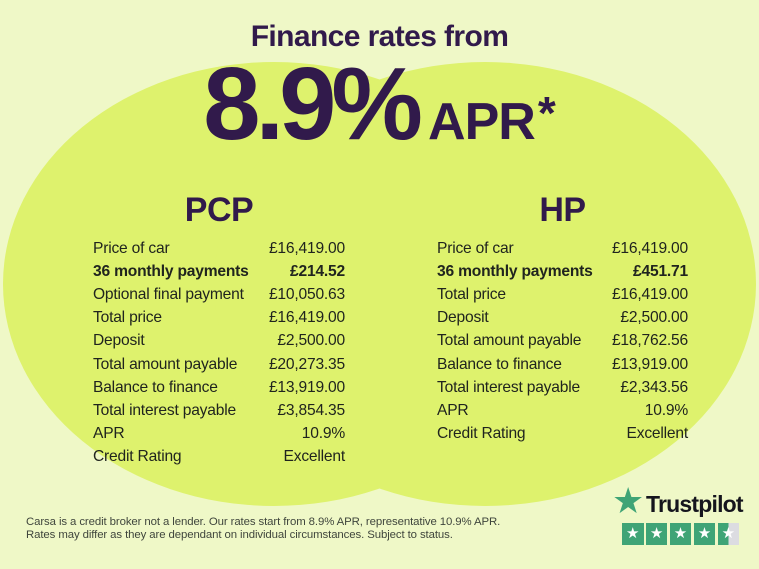 The height and width of the screenshot is (569, 759). What do you see at coordinates (311, 410) in the screenshot?
I see `row-value: £3,854.35` at bounding box center [311, 410].